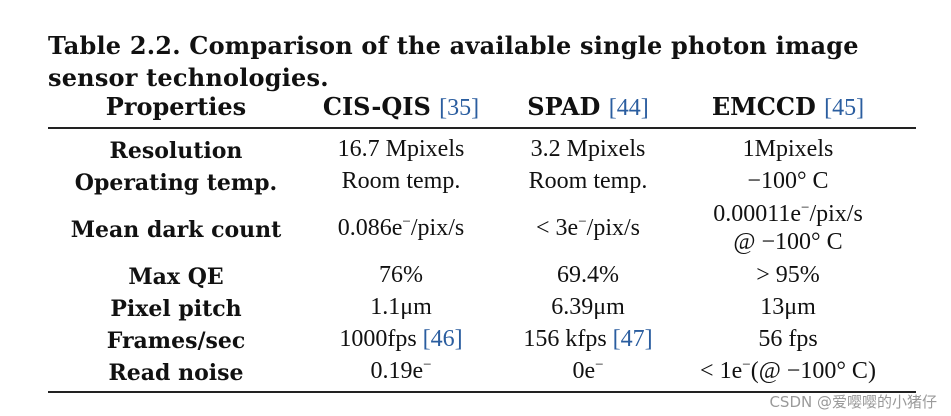 This screenshot has width=951, height=416. I want to click on cell-cis-max-qe: 76%, so click(401, 275).